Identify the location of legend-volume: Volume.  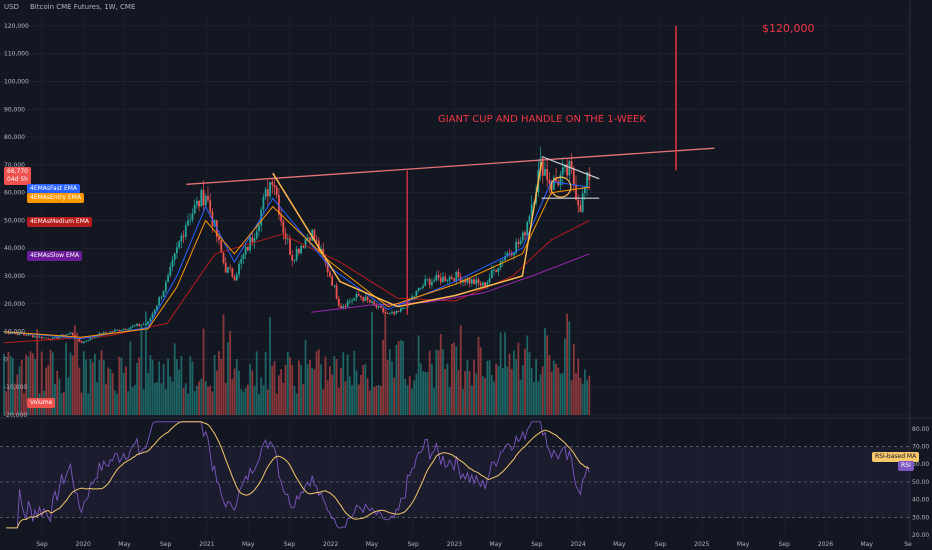
(41, 403).